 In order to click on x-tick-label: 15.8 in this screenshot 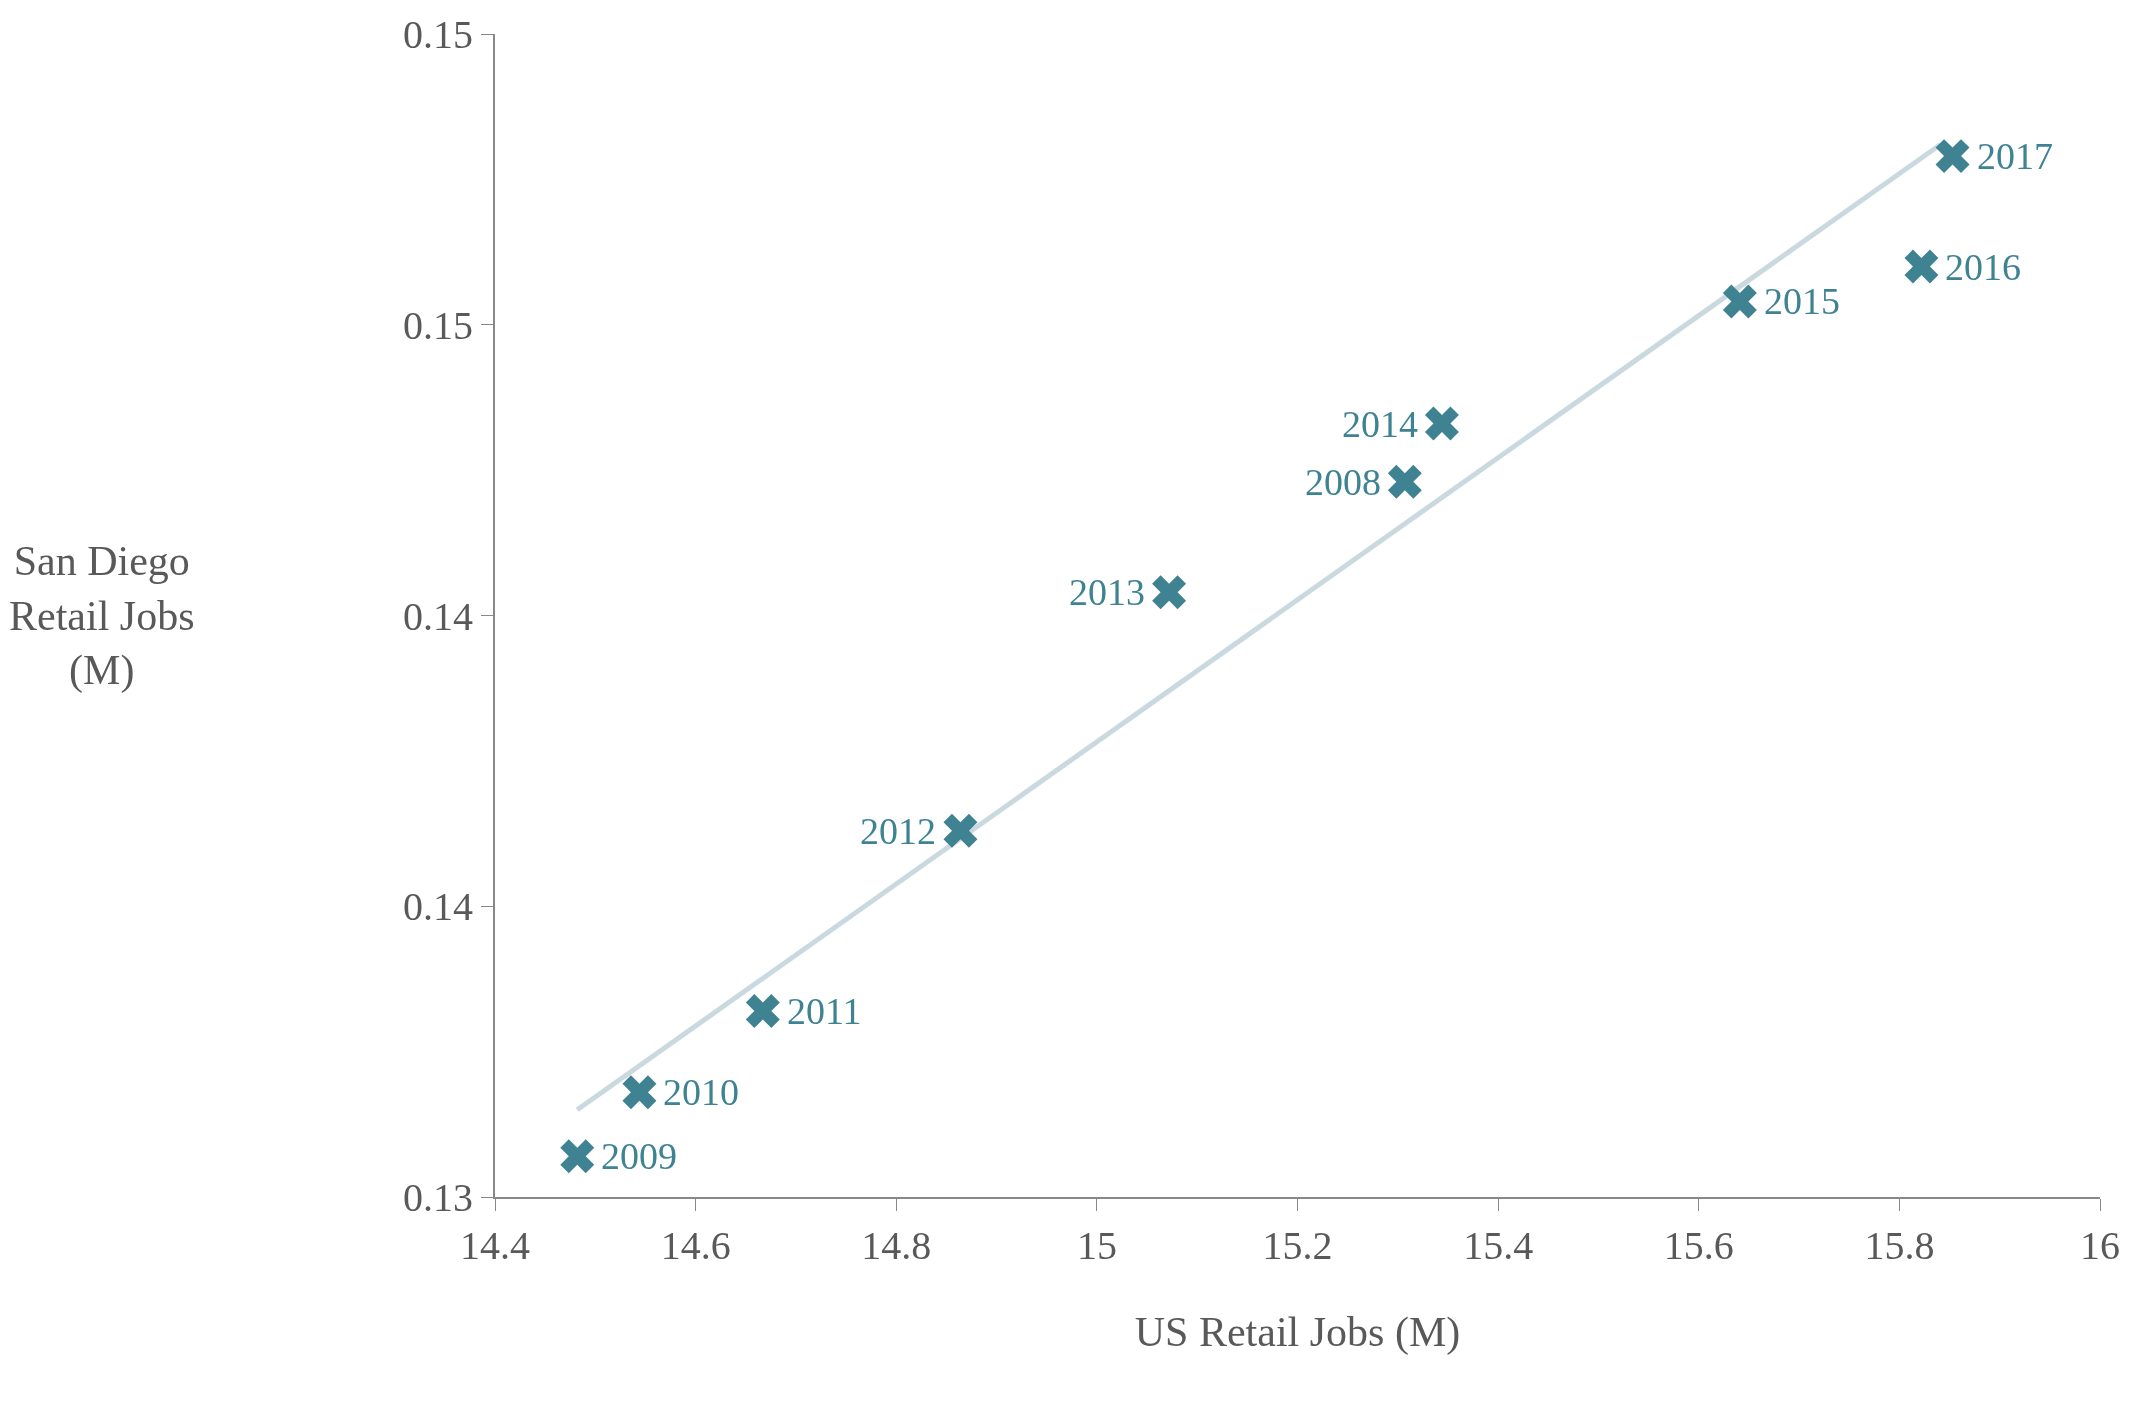, I will do `click(1899, 1245)`.